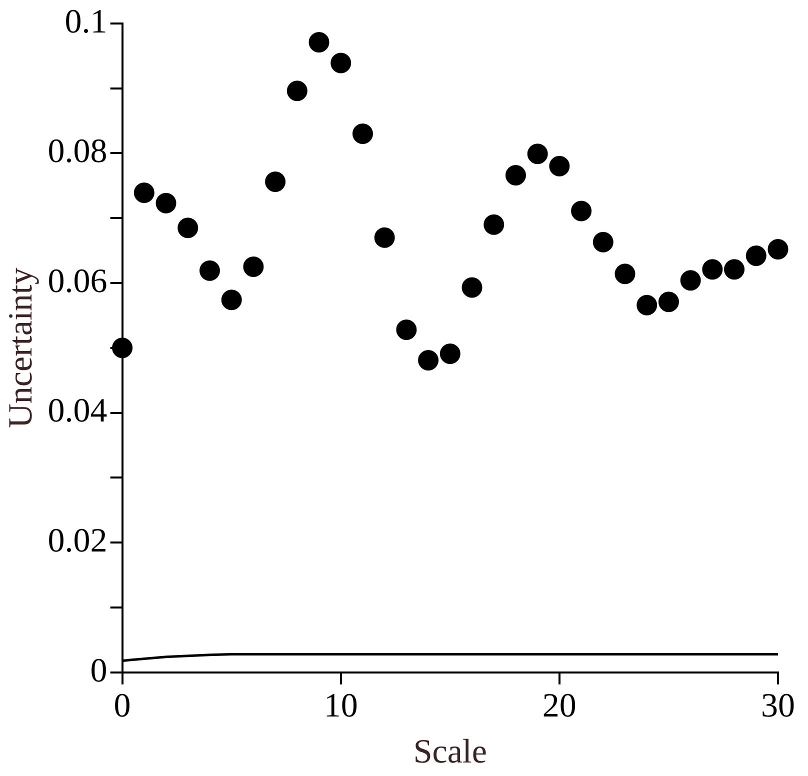 Image resolution: width=808 pixels, height=776 pixels. Describe the element at coordinates (86, 21) in the screenshot. I see `y-tick-label: 0.1` at that location.